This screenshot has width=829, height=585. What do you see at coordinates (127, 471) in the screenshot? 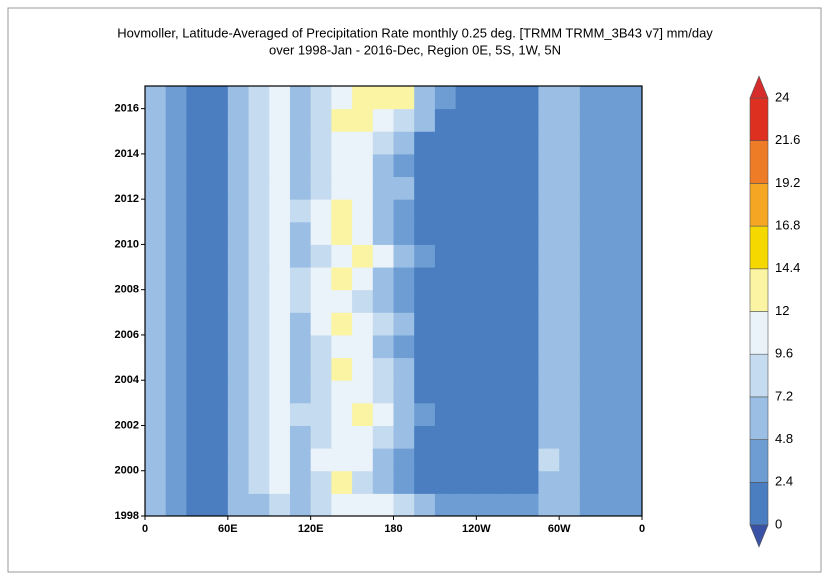
I see `y-tick-label: 2000` at bounding box center [127, 471].